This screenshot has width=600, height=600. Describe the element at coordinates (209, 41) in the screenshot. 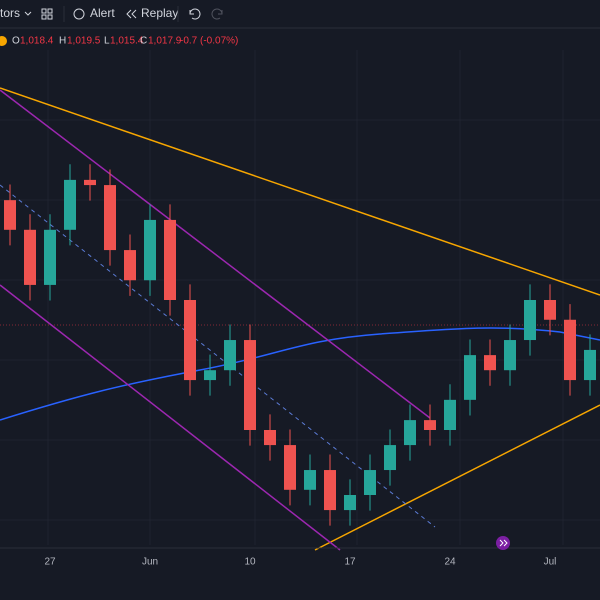

I see `change-value: -0.7 (-0.07%)` at that location.